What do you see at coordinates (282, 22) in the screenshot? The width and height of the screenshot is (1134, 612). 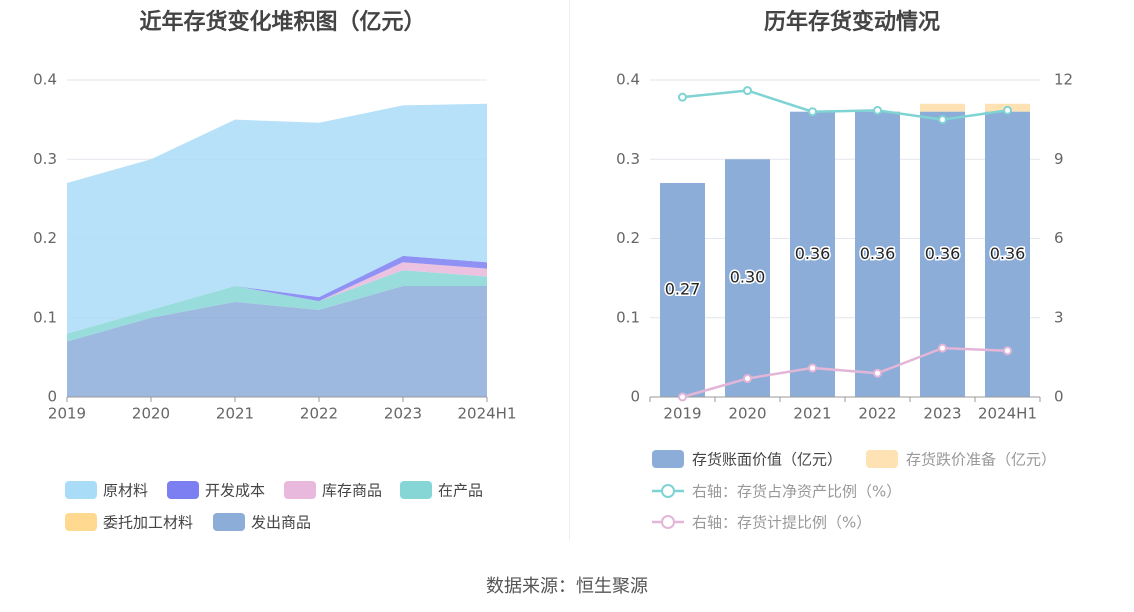 I see `chart-title-stacked-area: 近年存货变化堆积图（亿元）` at bounding box center [282, 22].